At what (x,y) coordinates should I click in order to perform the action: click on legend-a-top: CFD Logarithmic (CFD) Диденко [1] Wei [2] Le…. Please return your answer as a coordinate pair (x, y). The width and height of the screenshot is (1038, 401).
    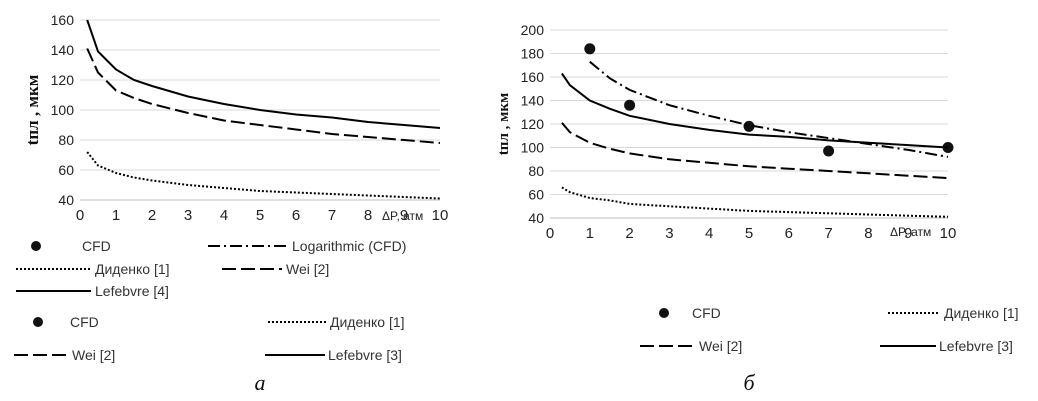
    Looking at the image, I should click on (211, 268).